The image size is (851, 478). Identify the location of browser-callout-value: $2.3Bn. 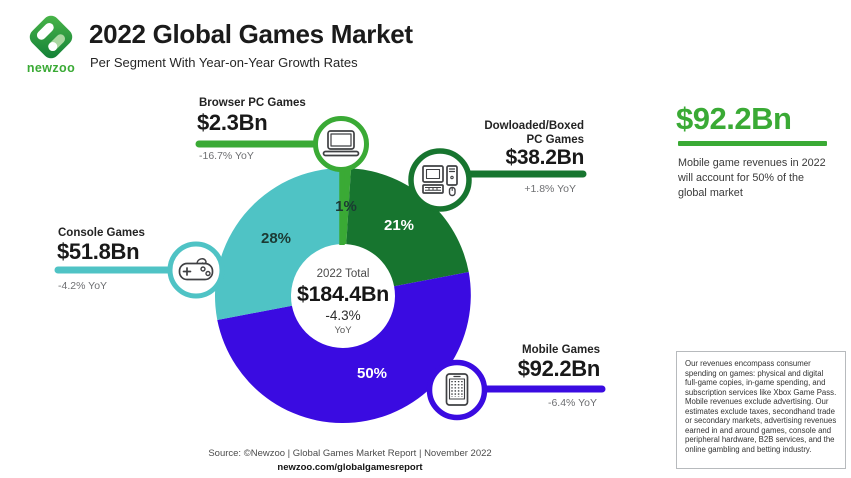
(232, 122).